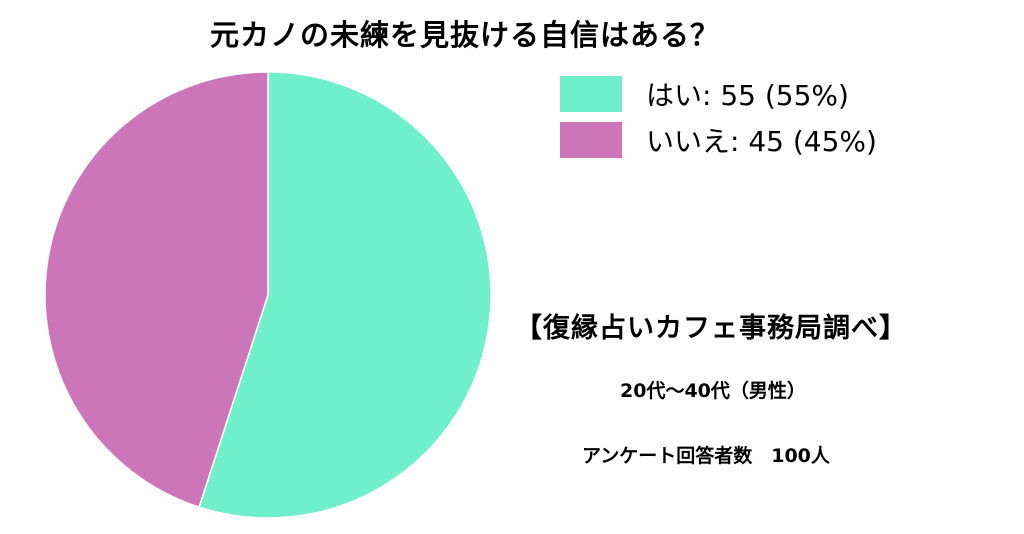  What do you see at coordinates (747, 95) in the screenshot?
I see `legend-label-yes: はい: 55 (55%)` at bounding box center [747, 95].